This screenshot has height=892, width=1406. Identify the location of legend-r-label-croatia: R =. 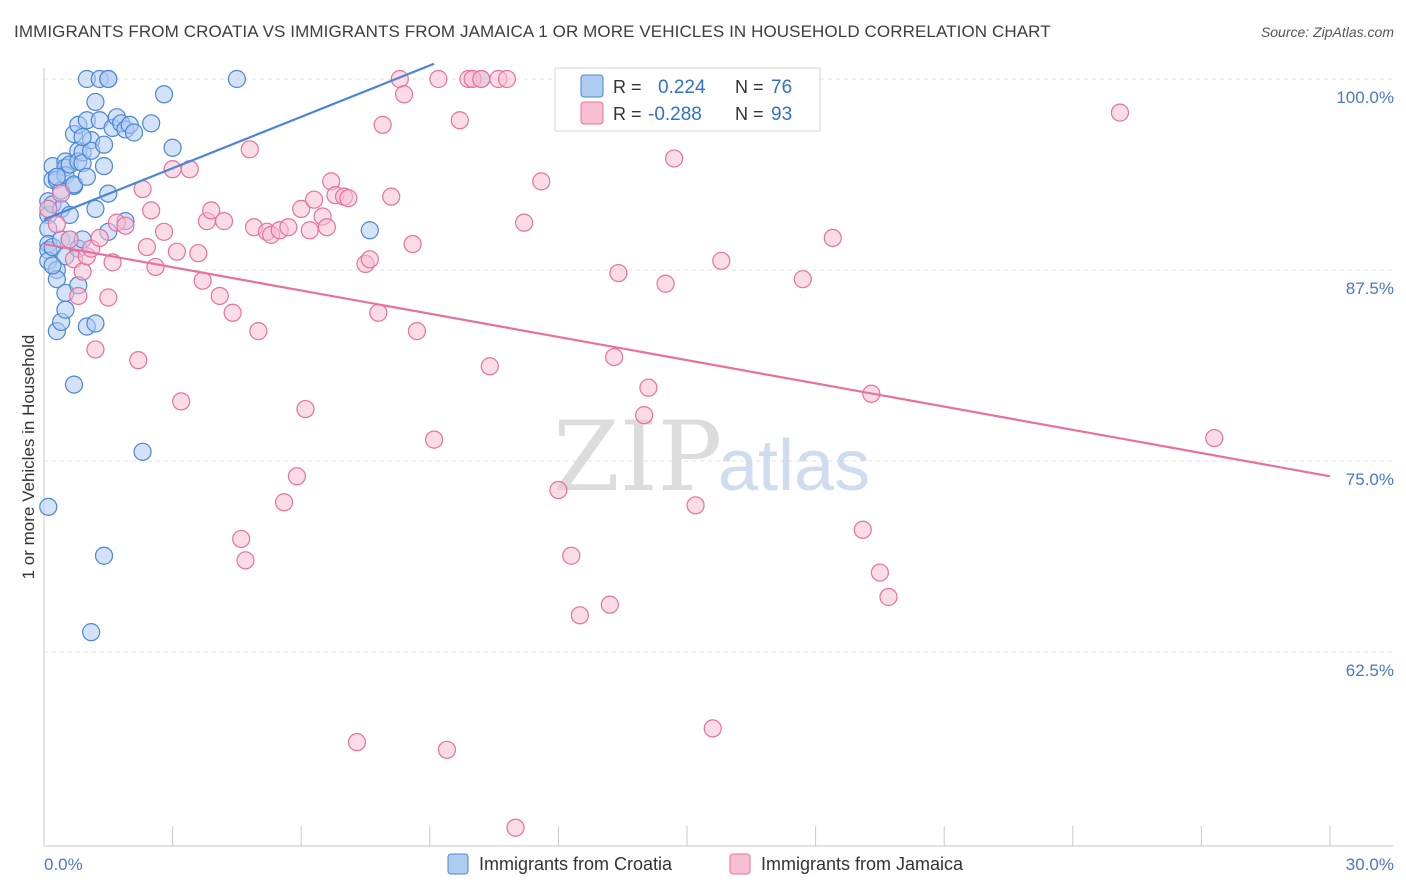
(627, 87).